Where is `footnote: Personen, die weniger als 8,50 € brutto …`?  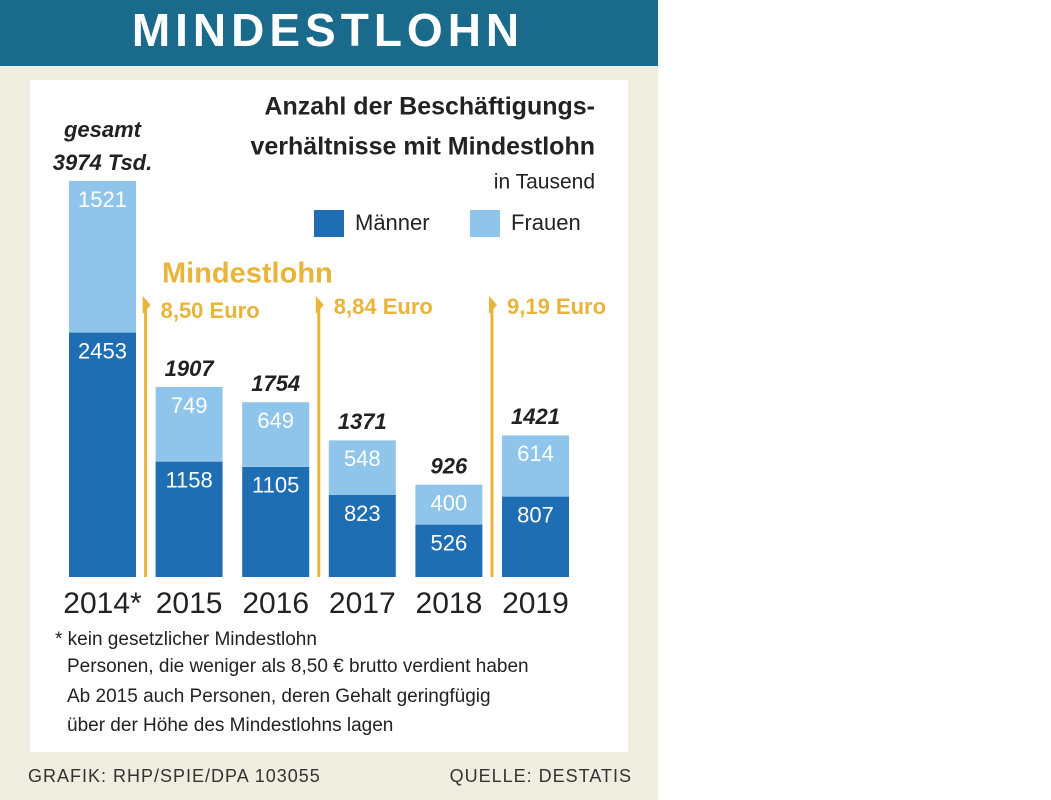 footnote: Personen, die weniger als 8,50 € brutto … is located at coordinates (298, 666).